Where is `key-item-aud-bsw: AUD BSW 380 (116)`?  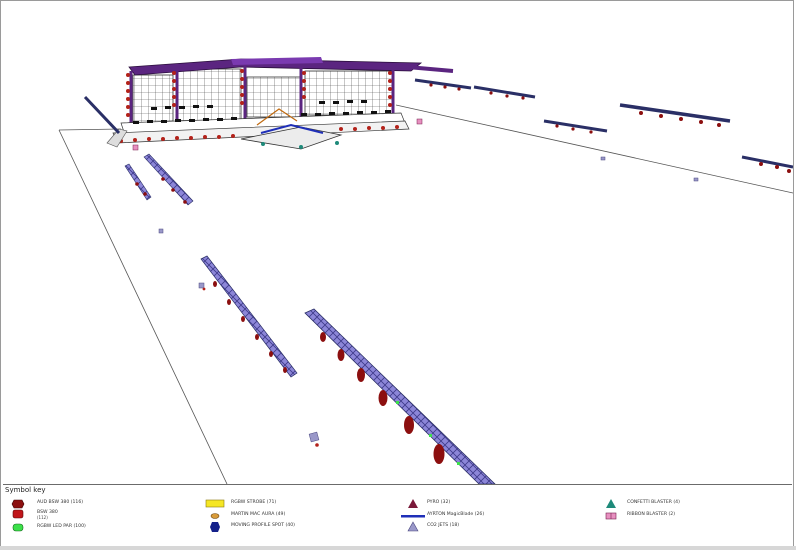
key-item-aud-bsw: AUD BSW 380 (116) is located at coordinates (101, 504).